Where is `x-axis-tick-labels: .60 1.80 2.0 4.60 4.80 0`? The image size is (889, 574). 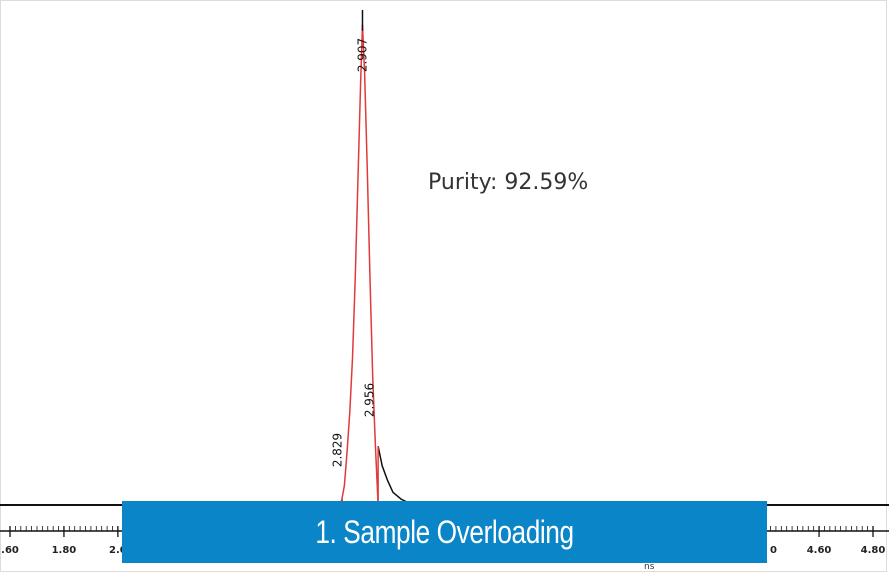 x-axis-tick-labels: .60 1.80 2.0 4.60 4.80 0 is located at coordinates (443, 550).